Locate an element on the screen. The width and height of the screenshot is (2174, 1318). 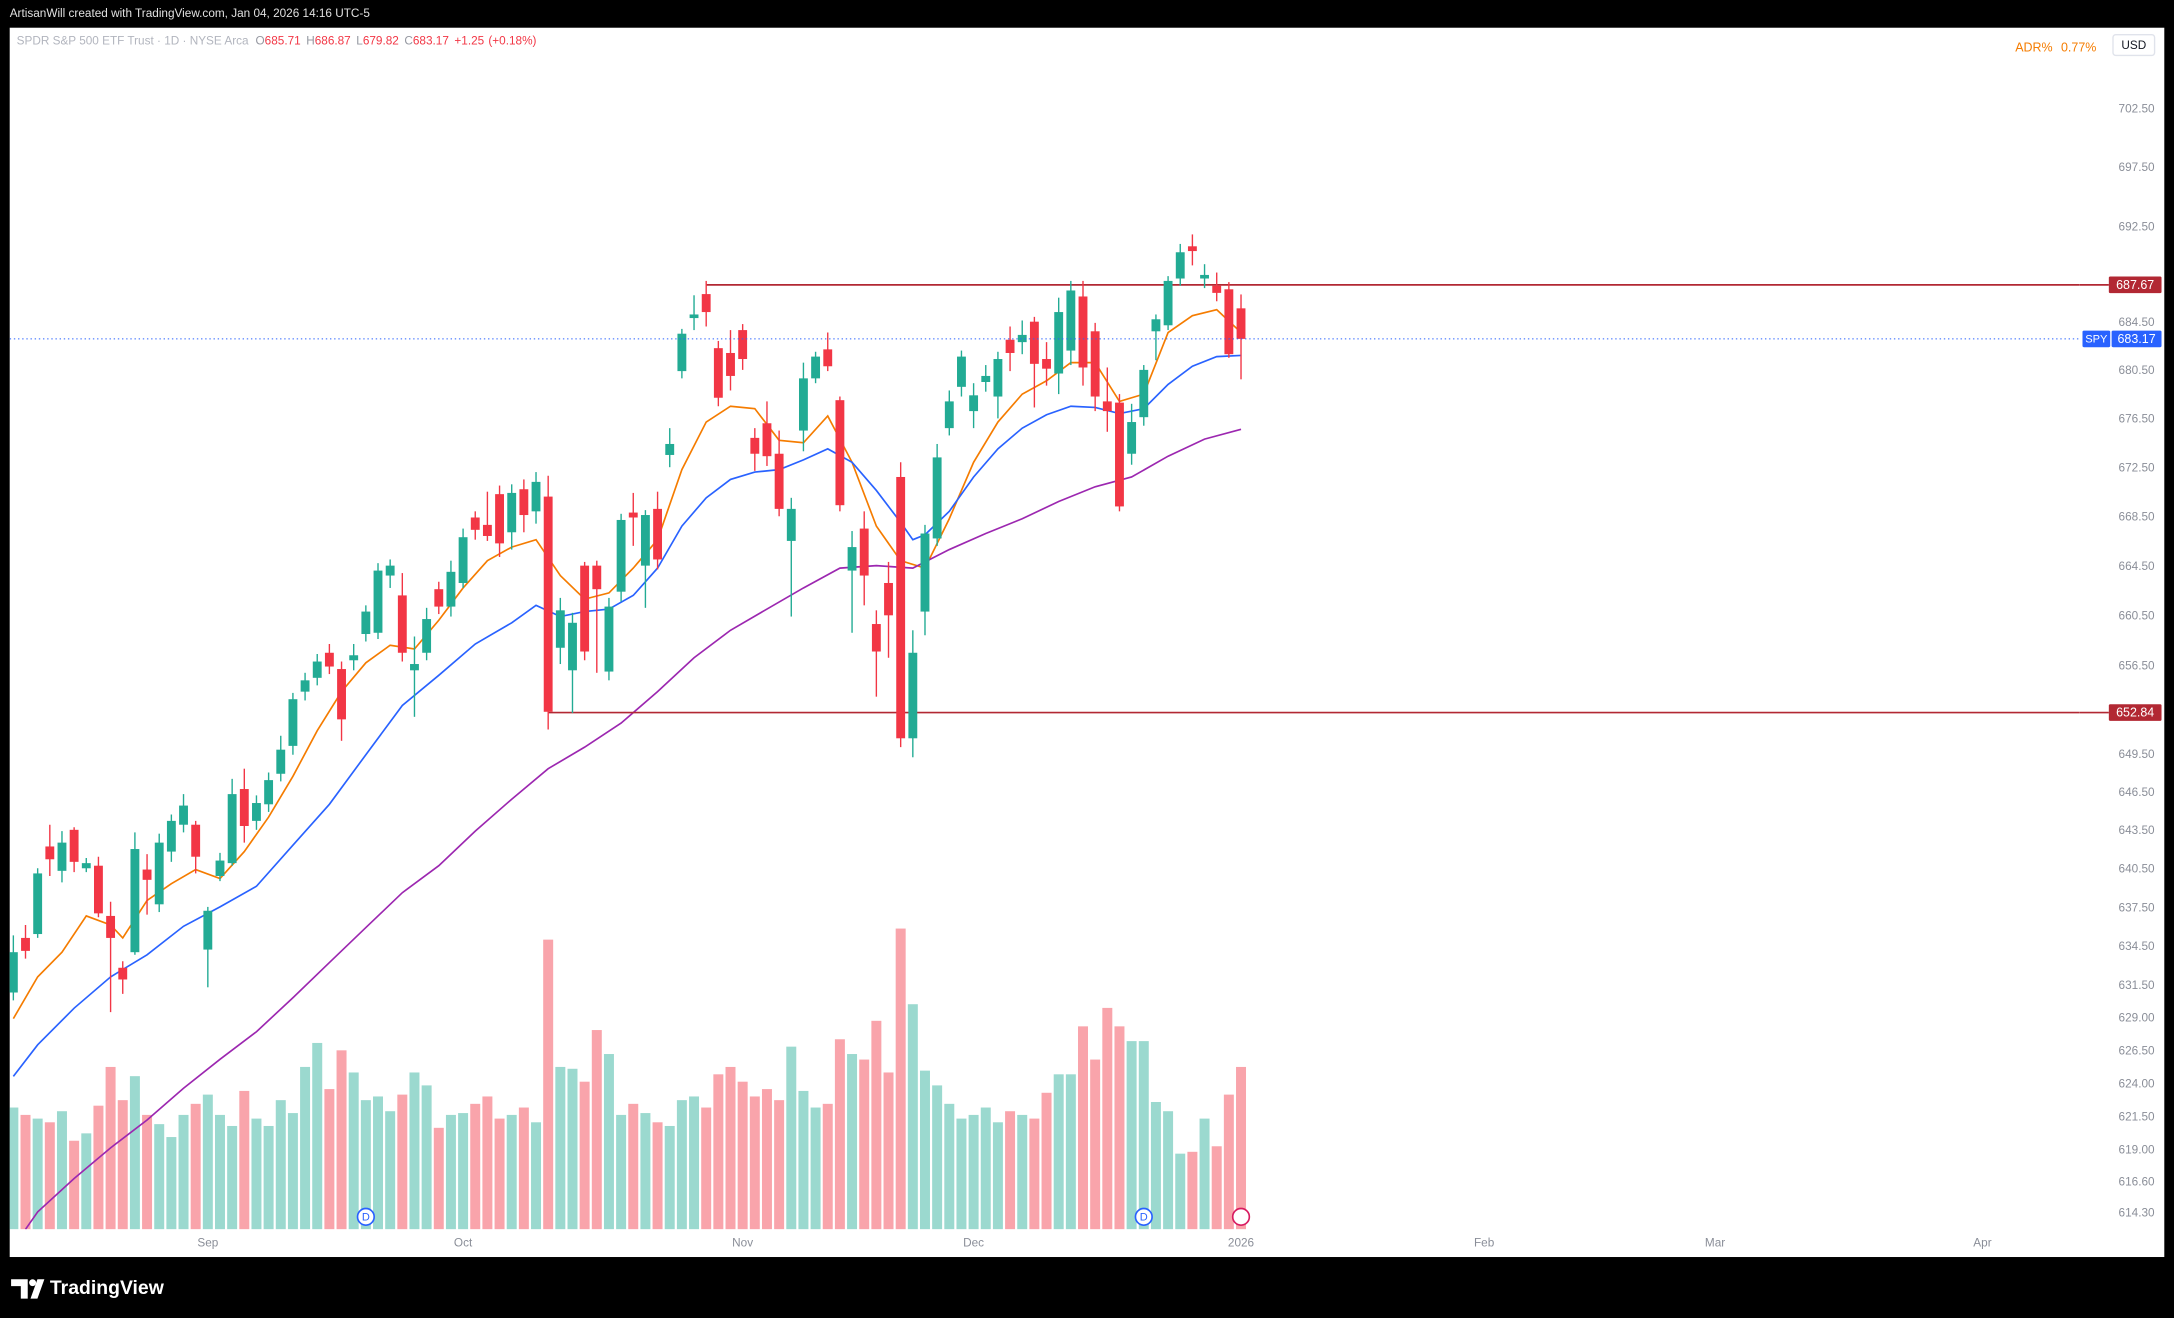
x-tick-label: Sep is located at coordinates (207, 1242).